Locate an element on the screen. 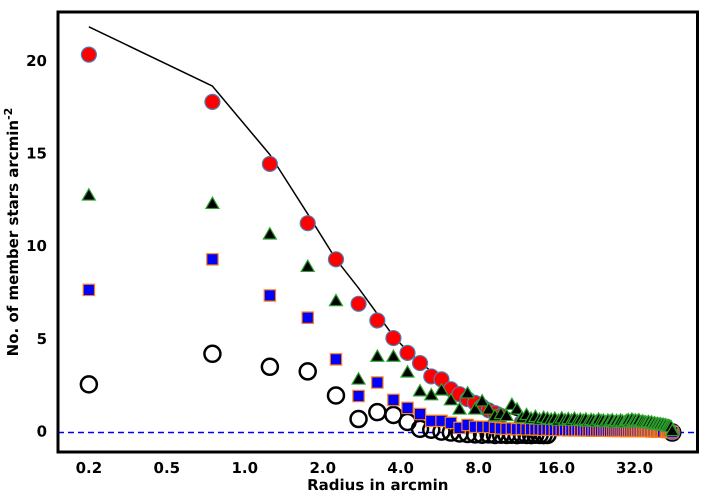 This screenshot has width=708, height=496. x-tick-label: 32.0 is located at coordinates (635, 467).